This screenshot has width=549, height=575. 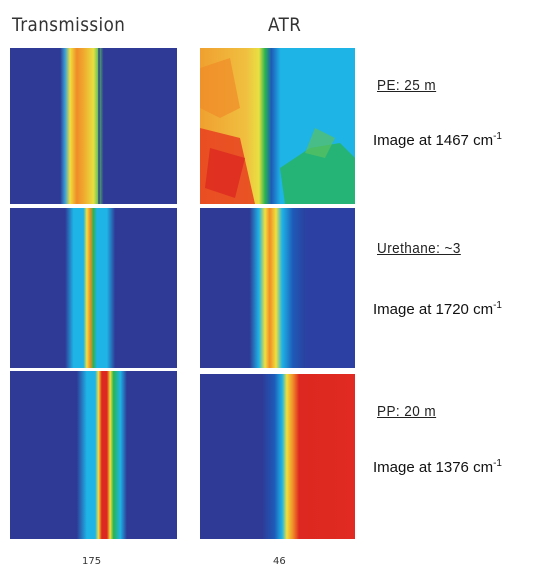 I want to click on transmission-image-pp, so click(x=93, y=455).